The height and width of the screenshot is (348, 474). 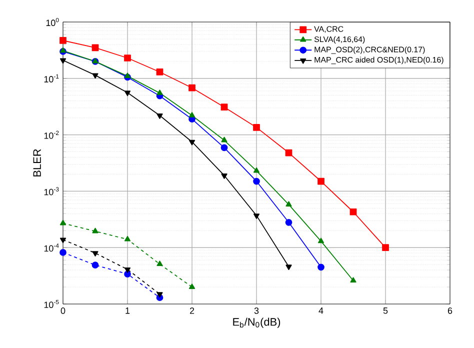 What do you see at coordinates (51, 304) in the screenshot?
I see `y-tick-label: 10$^{-5}$` at bounding box center [51, 304].